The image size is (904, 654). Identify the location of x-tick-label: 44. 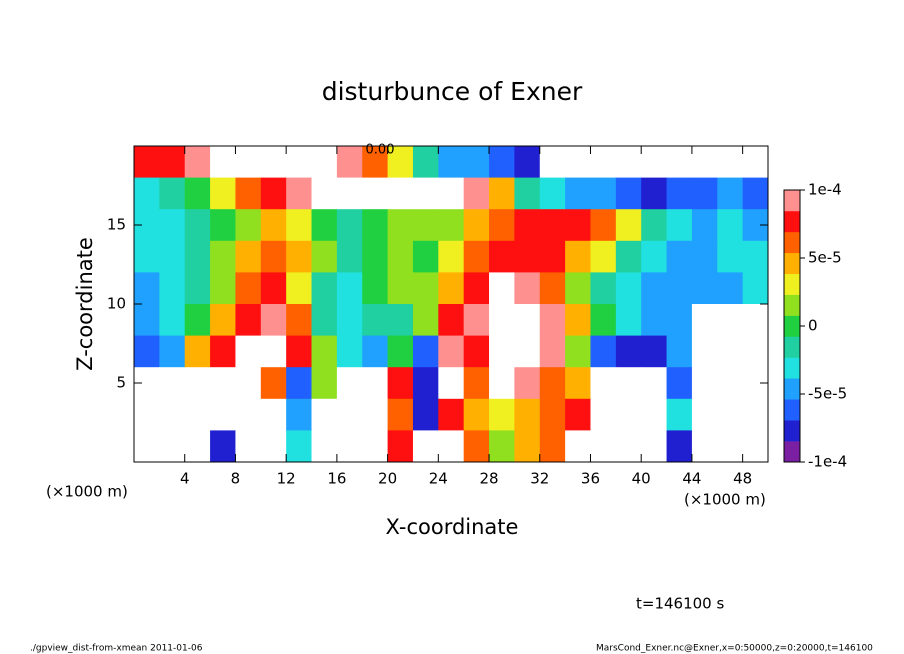
(691, 479).